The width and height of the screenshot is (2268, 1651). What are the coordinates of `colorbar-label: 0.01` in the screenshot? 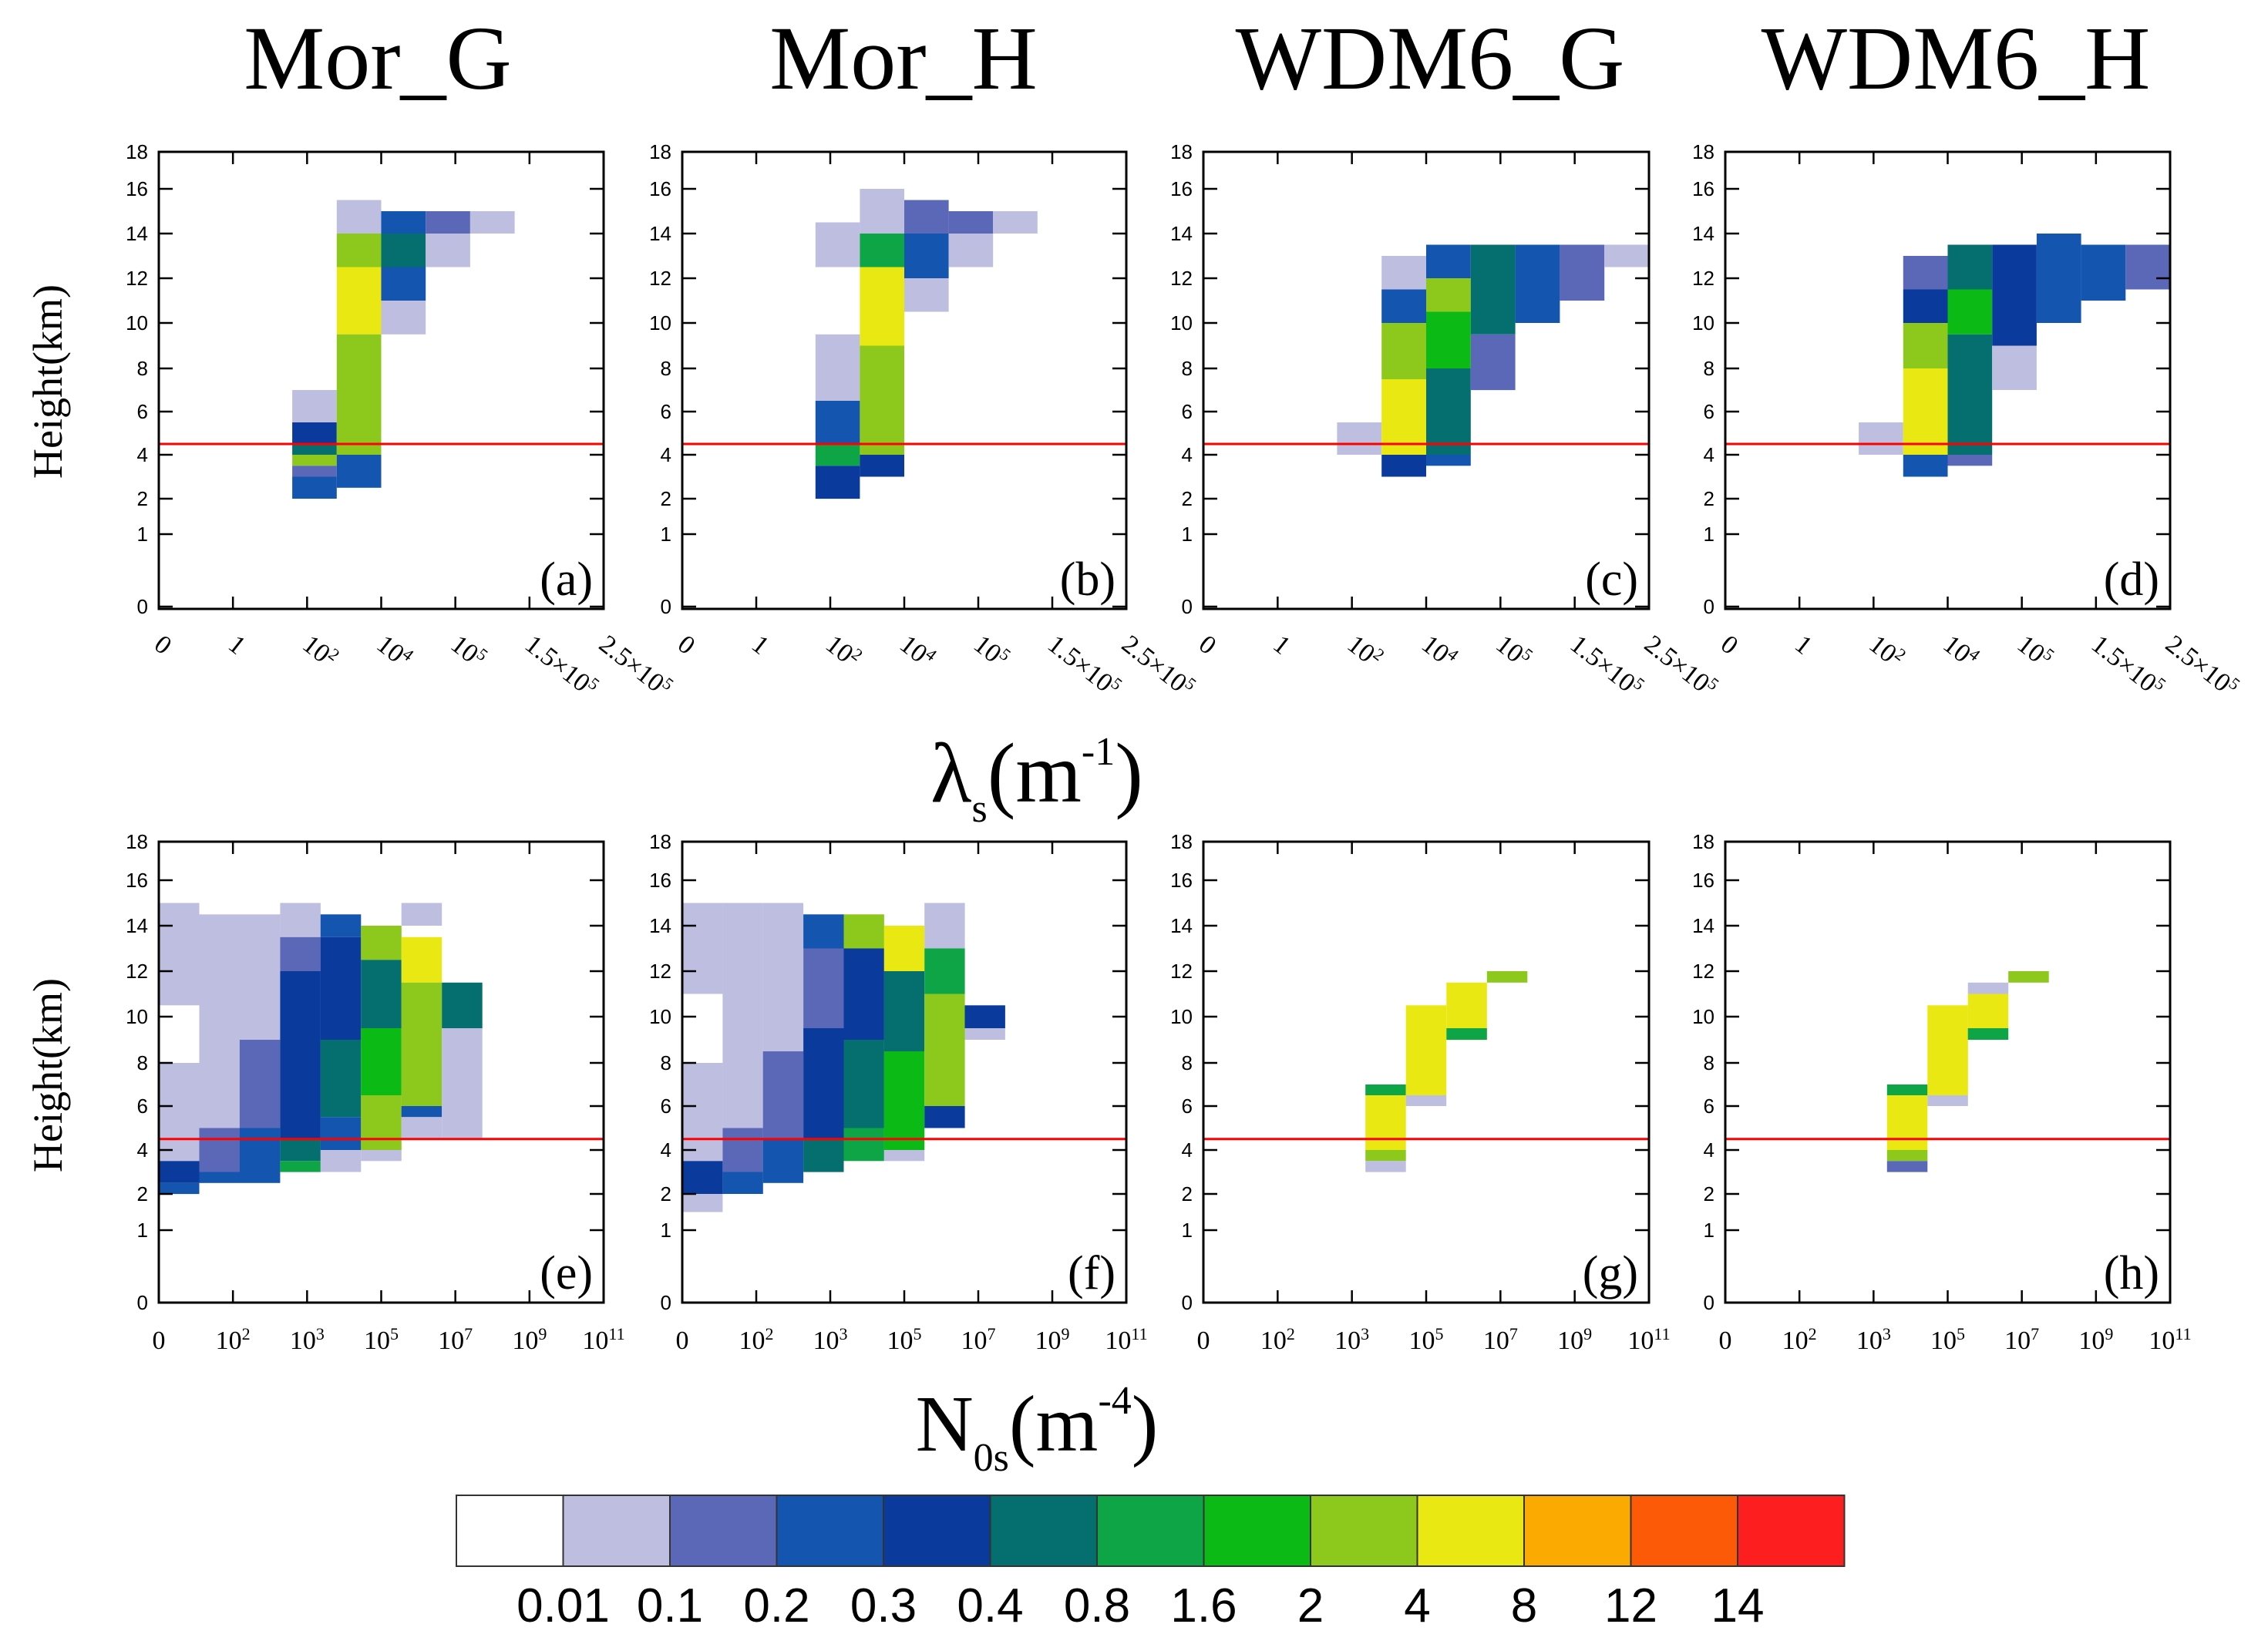 It's located at (563, 1606).